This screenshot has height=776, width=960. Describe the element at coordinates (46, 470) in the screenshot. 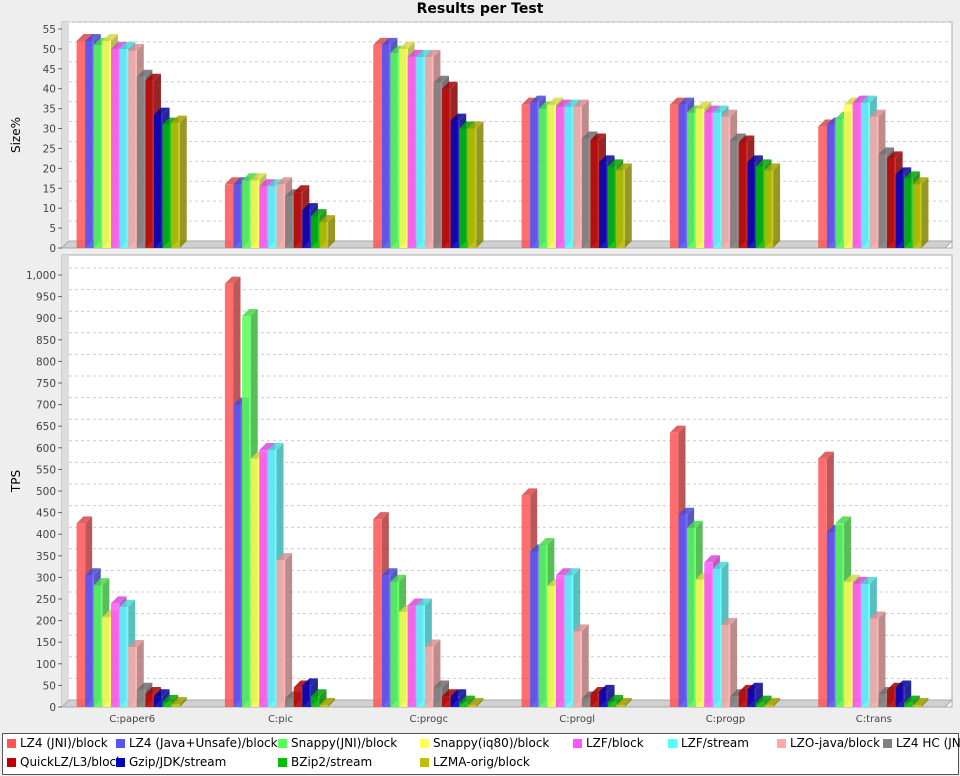

I see `y-tick-label: 550` at that location.